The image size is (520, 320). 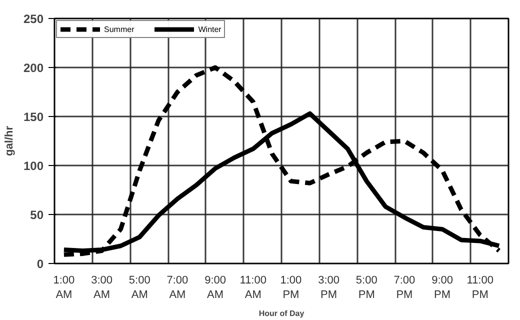 What do you see at coordinates (329, 287) in the screenshot?
I see `x-tick-label: 3:00 PM` at bounding box center [329, 287].